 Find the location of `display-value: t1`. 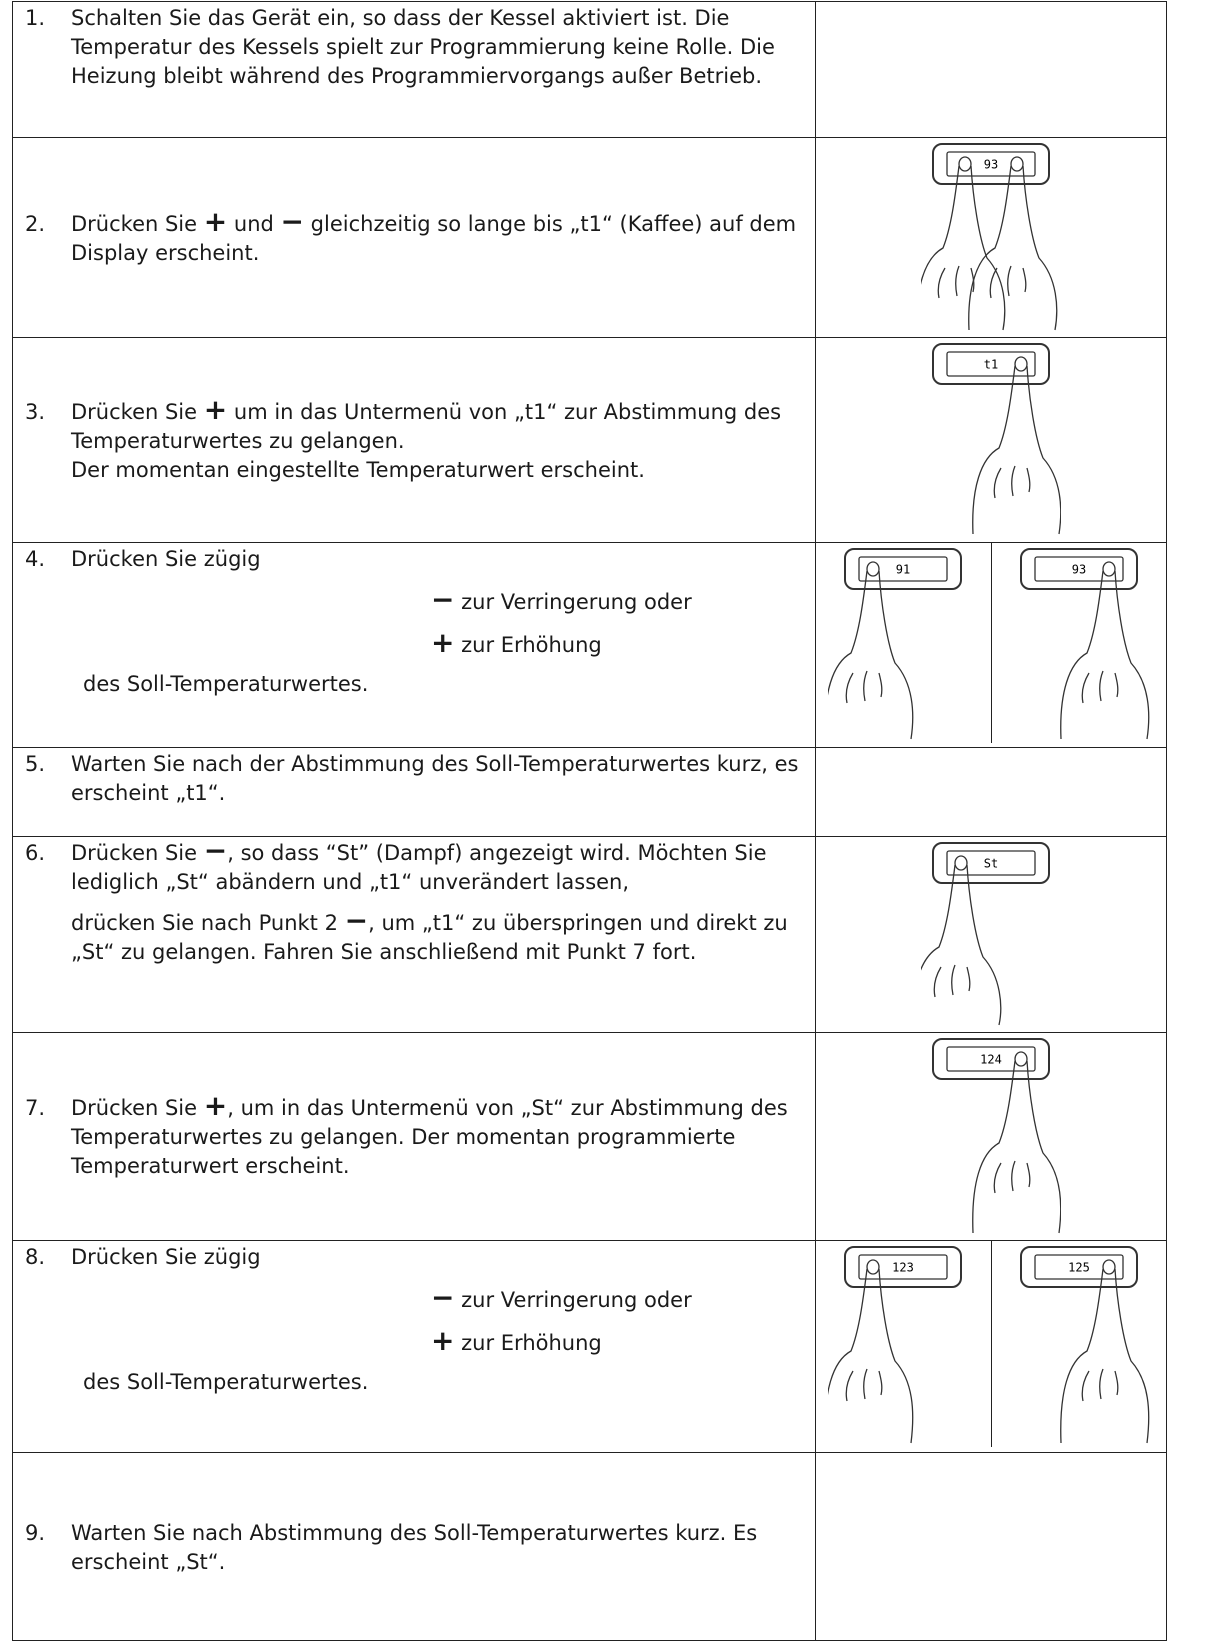

display-value: t1 is located at coordinates (991, 365).